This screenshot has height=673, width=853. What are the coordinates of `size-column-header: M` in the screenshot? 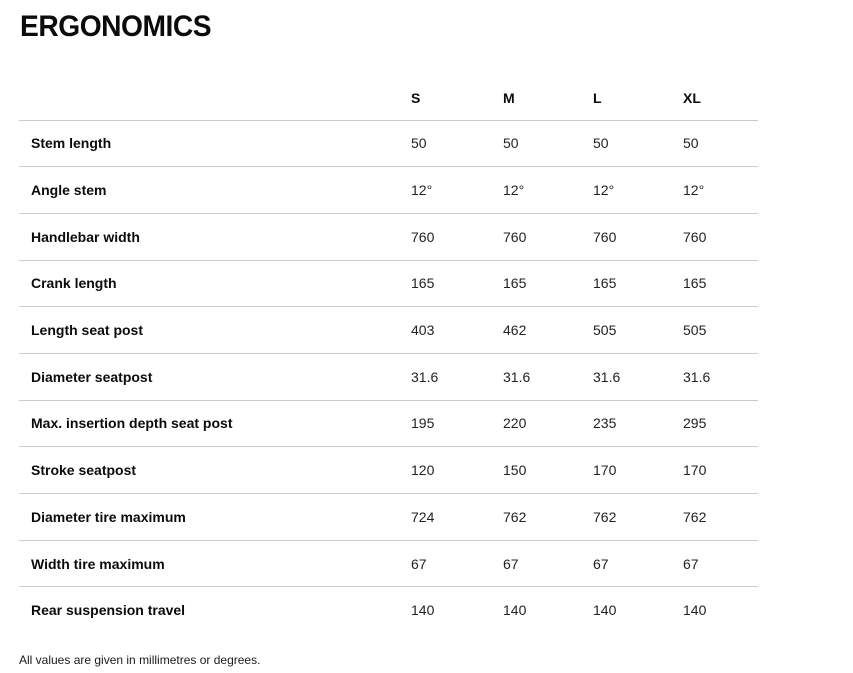 It's located at (548, 98).